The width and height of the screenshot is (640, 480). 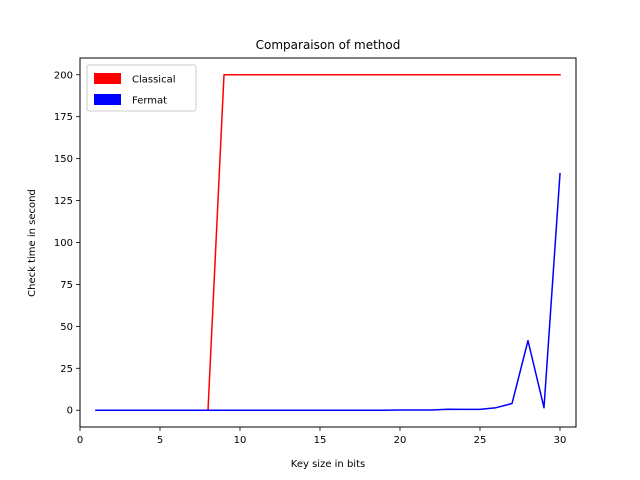 I want to click on legend-swatch-classical, so click(x=107, y=78).